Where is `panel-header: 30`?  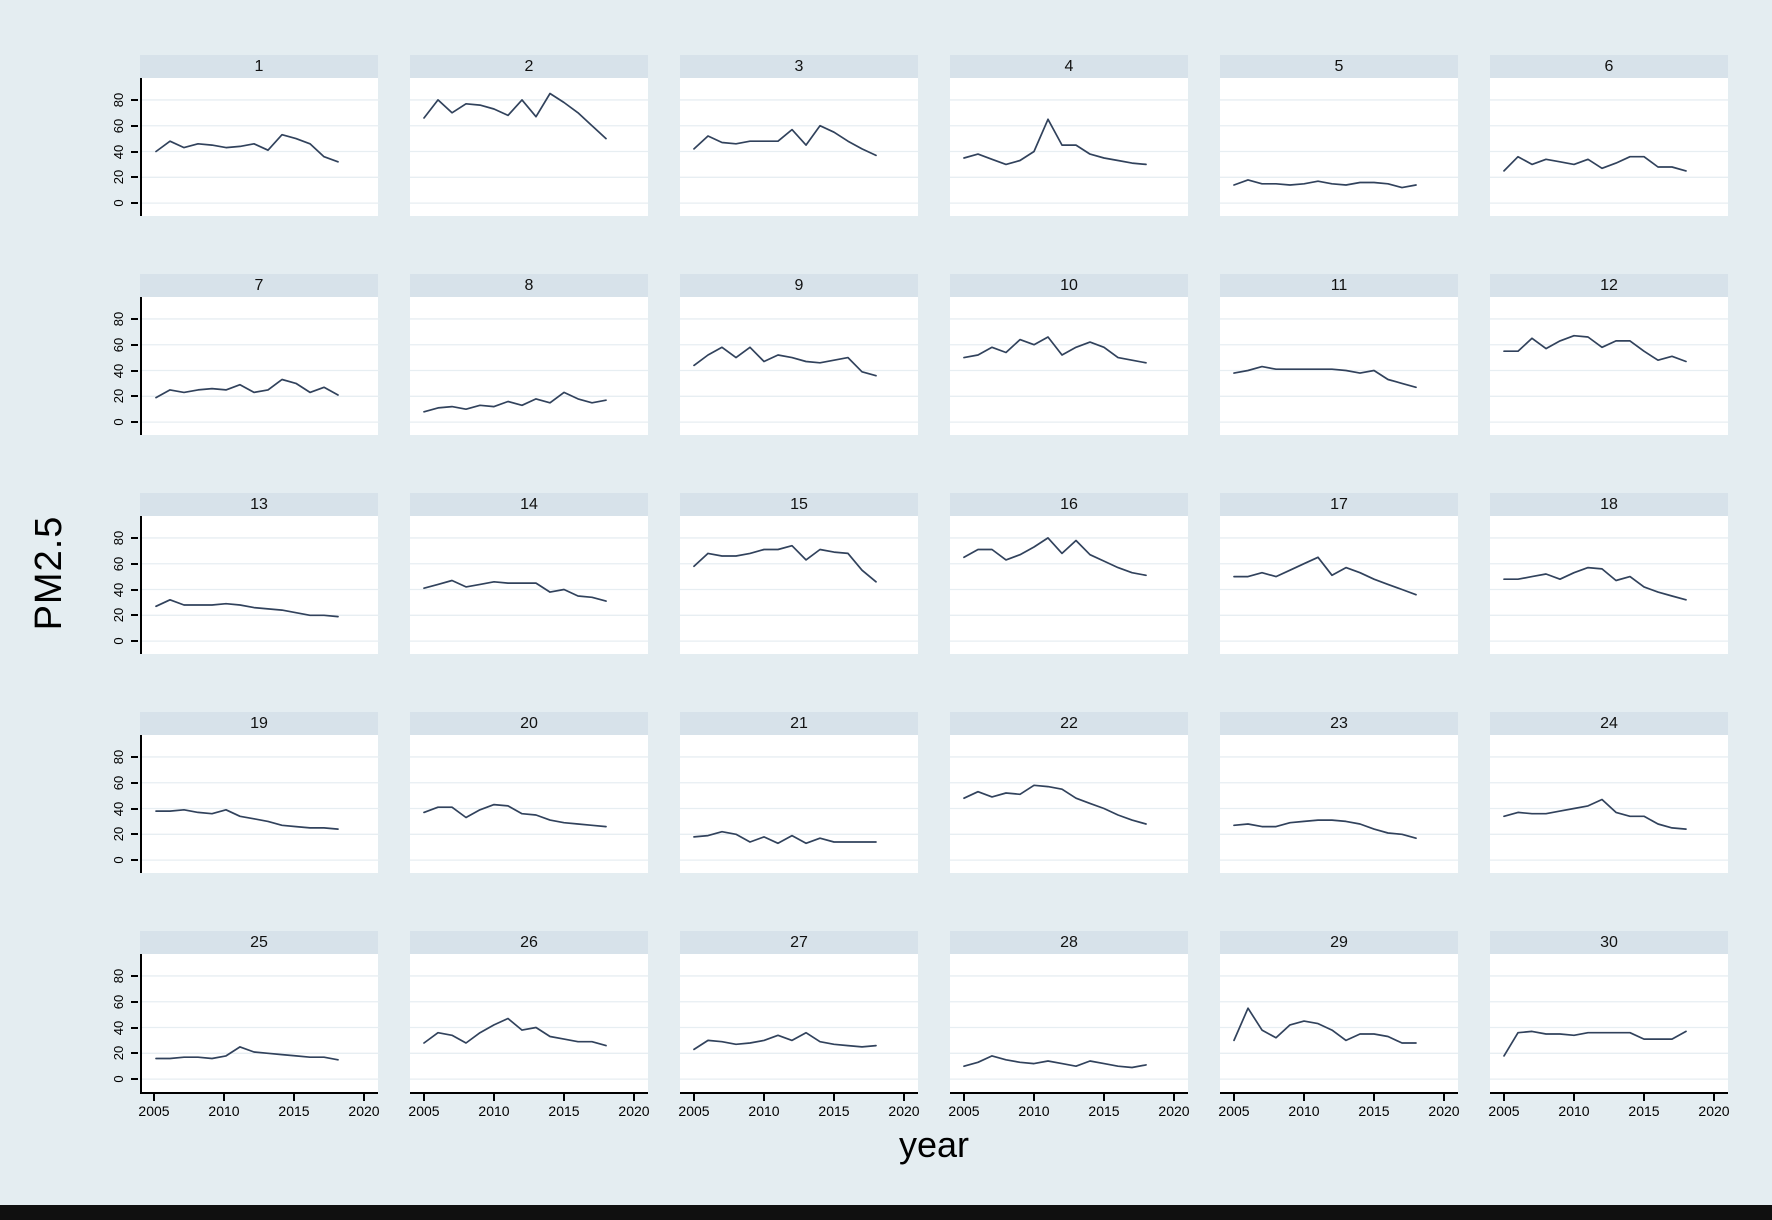
panel-header: 30 is located at coordinates (1609, 942).